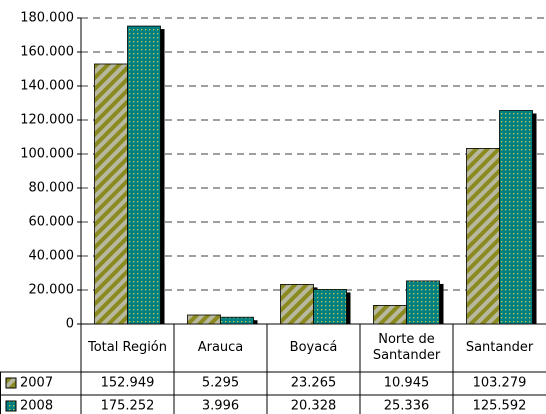  What do you see at coordinates (52, 290) in the screenshot?
I see `y-tick-label: 20.000` at bounding box center [52, 290].